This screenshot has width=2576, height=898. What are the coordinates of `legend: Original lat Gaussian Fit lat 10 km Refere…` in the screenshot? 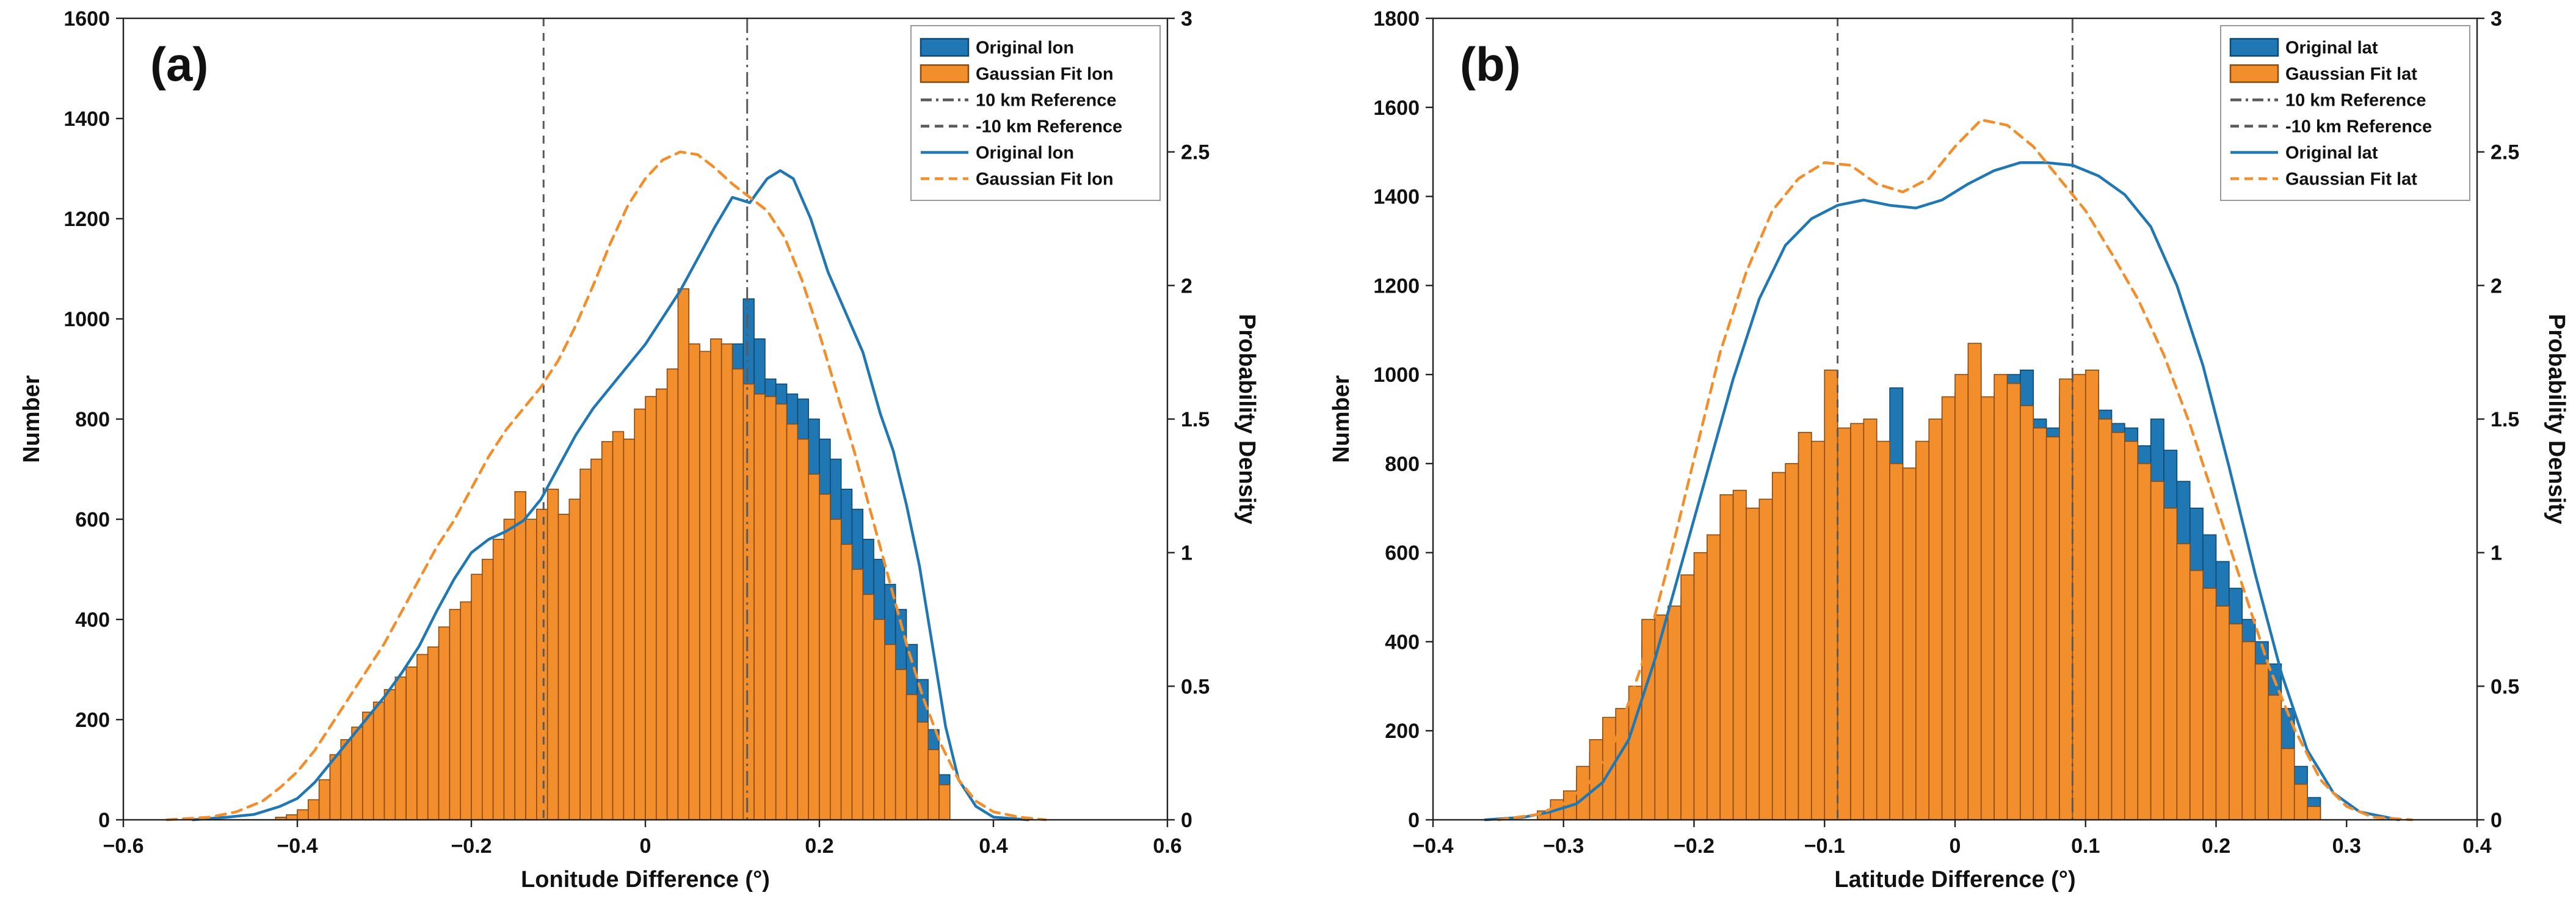 It's located at (2345, 113).